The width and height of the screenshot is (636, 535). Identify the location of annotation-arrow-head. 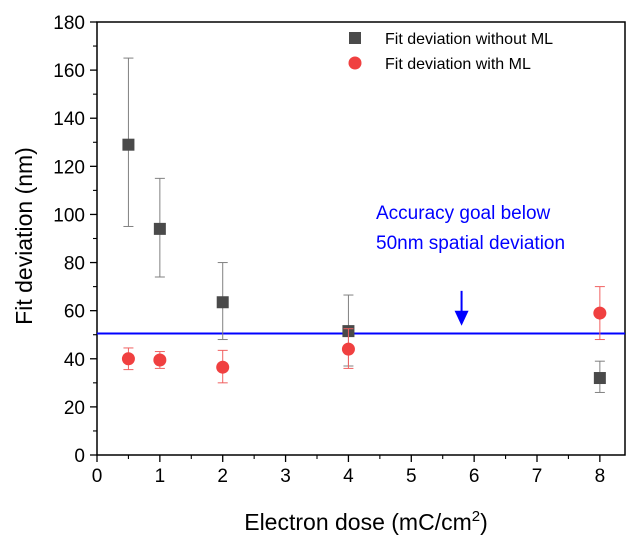
(461, 318).